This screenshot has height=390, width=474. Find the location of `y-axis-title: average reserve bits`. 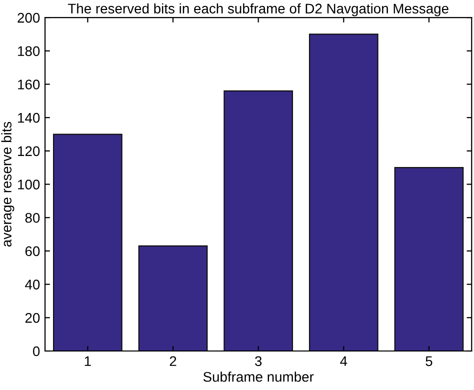

y-axis-title: average reserve bits is located at coordinates (7, 184).